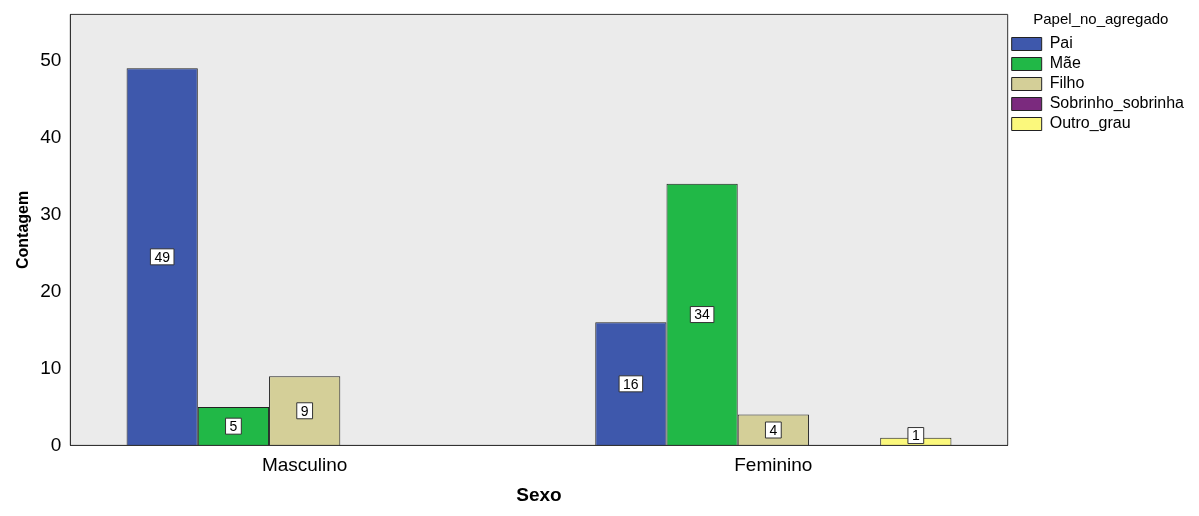 The width and height of the screenshot is (1199, 516). What do you see at coordinates (51, 59) in the screenshot?
I see `y-tick-label: 50` at bounding box center [51, 59].